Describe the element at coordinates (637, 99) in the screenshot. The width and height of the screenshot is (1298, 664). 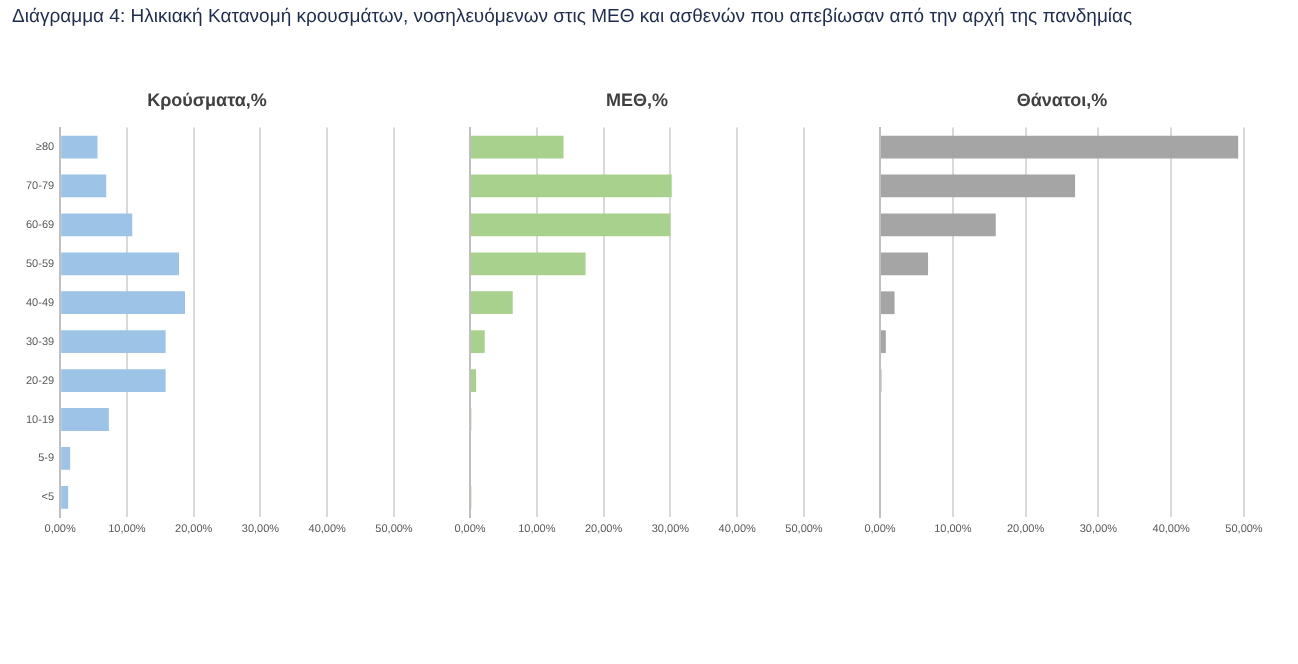
I see `chart-title: ΜΕΘ,%` at that location.